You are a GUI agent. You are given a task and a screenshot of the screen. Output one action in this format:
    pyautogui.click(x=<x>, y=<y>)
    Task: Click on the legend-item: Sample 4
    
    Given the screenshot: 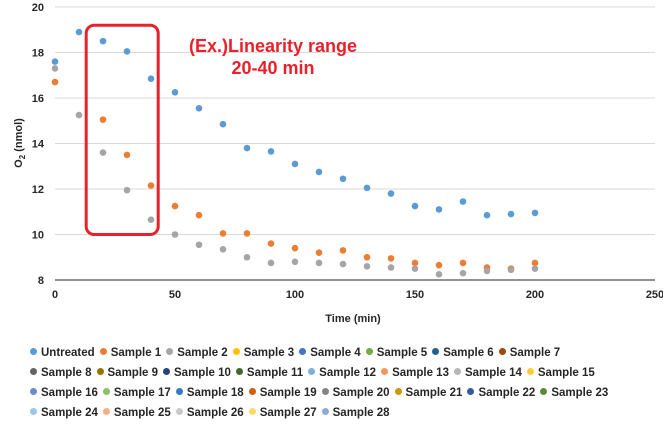 What is the action you would take?
    pyautogui.click(x=330, y=353)
    